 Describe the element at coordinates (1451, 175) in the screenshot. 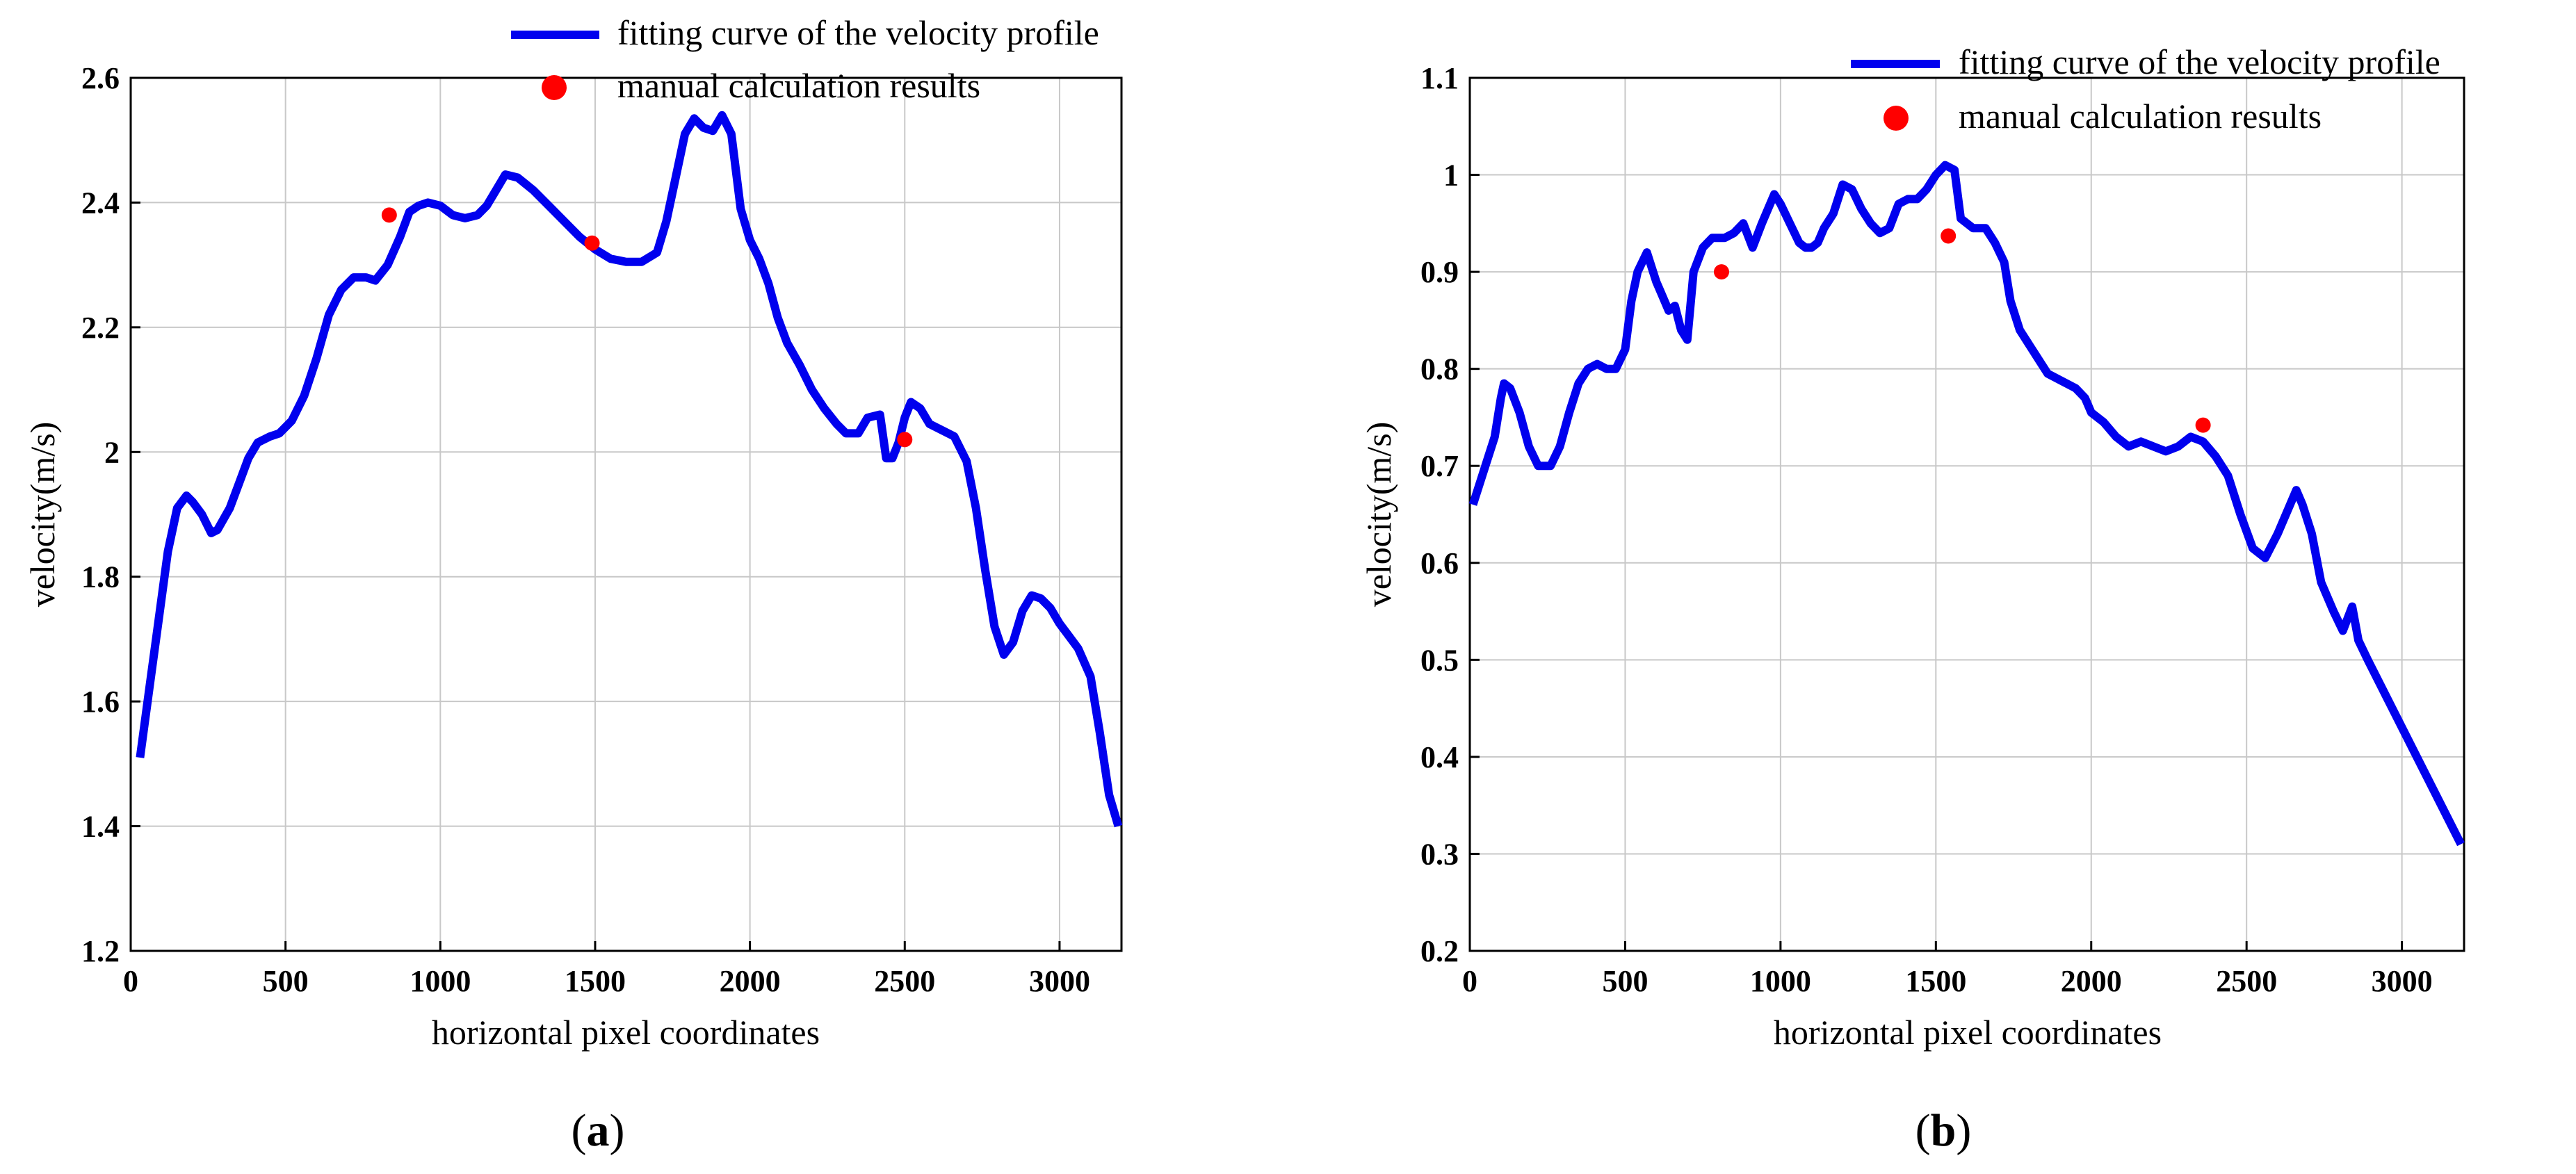

I see `y-tick-label: 1` at that location.